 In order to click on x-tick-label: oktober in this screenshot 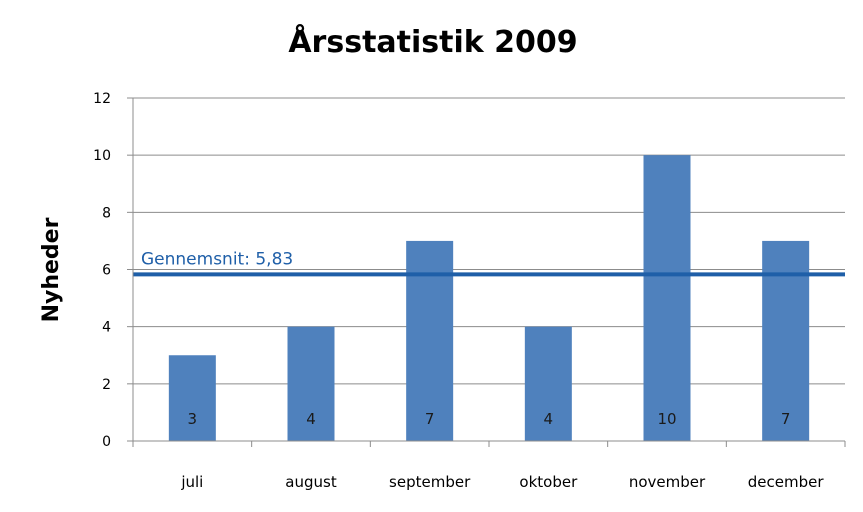, I will do `click(548, 482)`.